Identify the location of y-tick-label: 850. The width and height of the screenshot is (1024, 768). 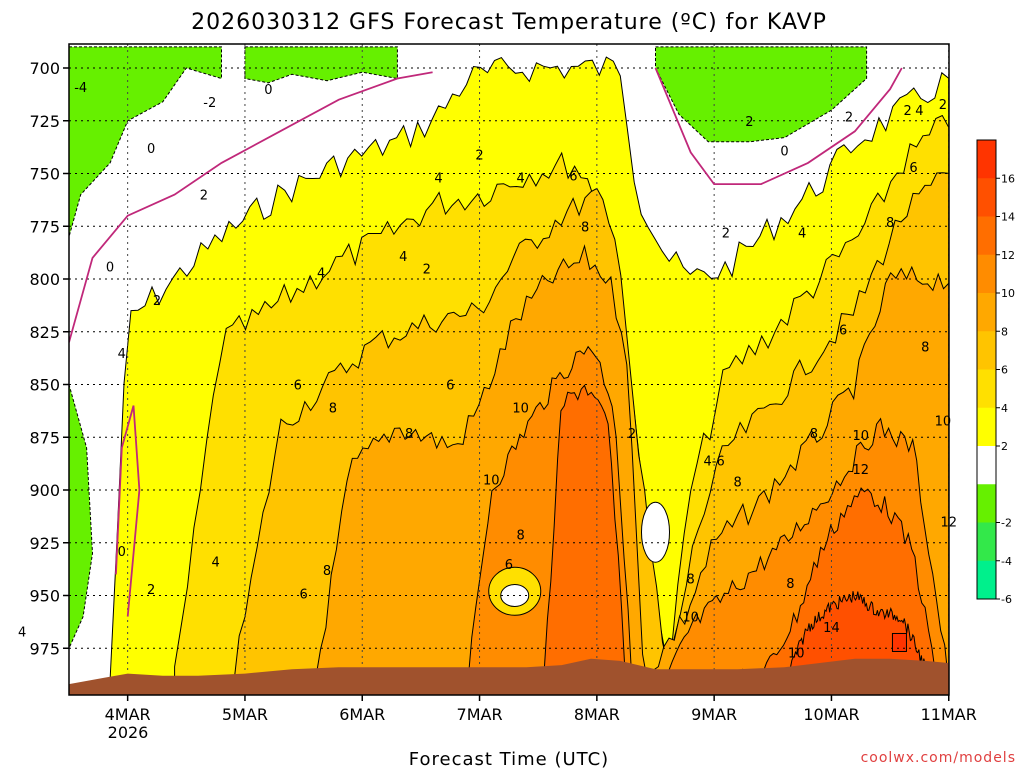
(44, 385).